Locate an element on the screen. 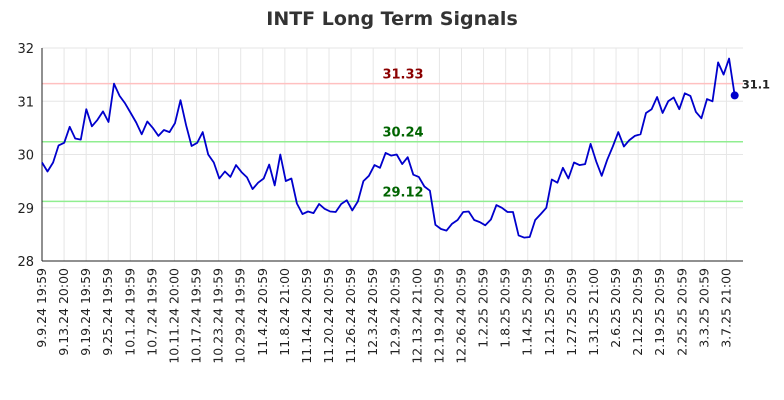 The image size is (784, 400). x-tick-label: 11.14.24 20:59 is located at coordinates (306, 316).